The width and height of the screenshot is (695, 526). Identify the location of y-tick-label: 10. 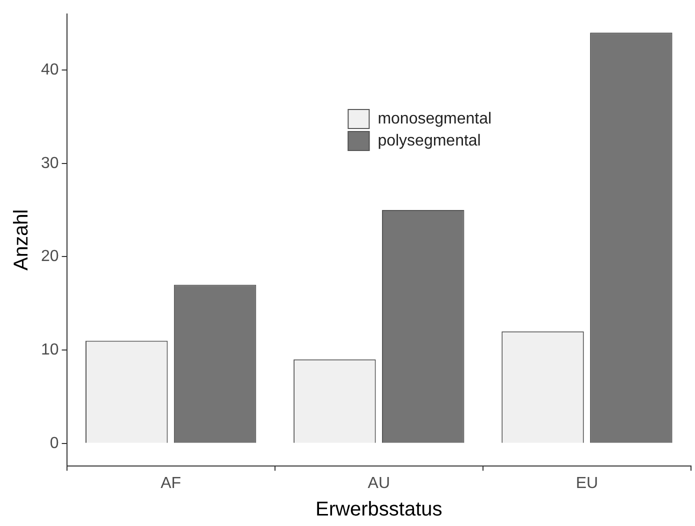
(50, 349).